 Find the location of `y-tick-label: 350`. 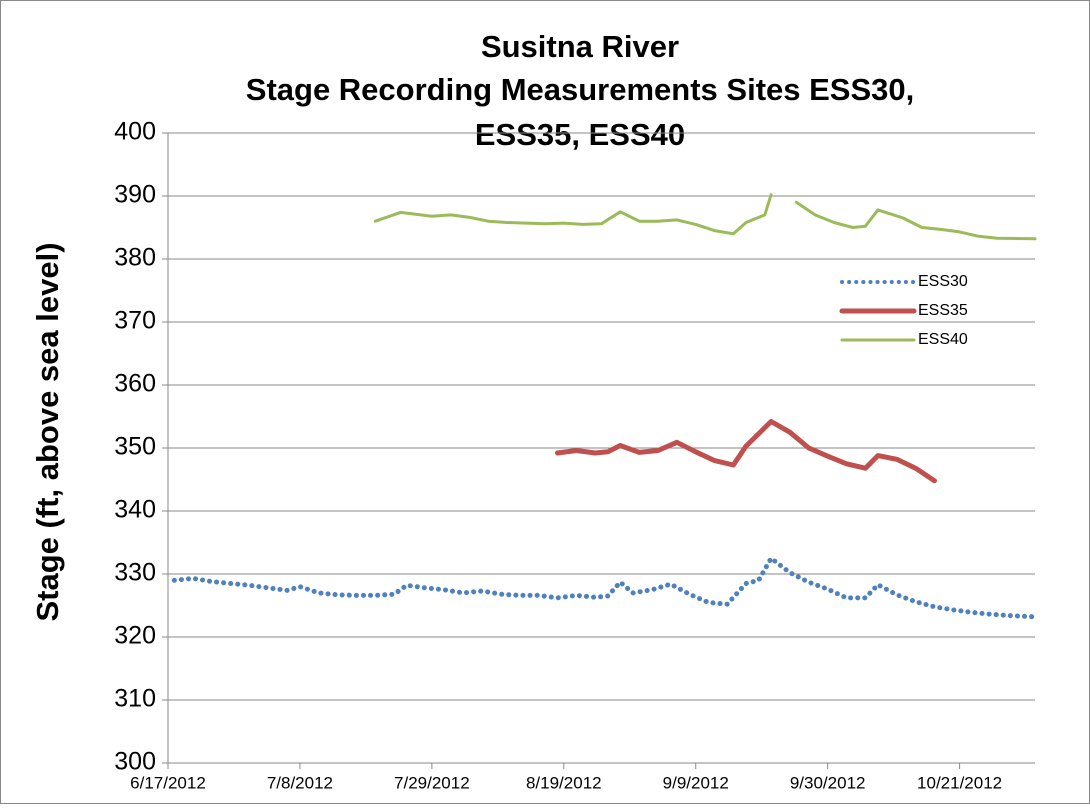

y-tick-label: 350 is located at coordinates (135, 447).